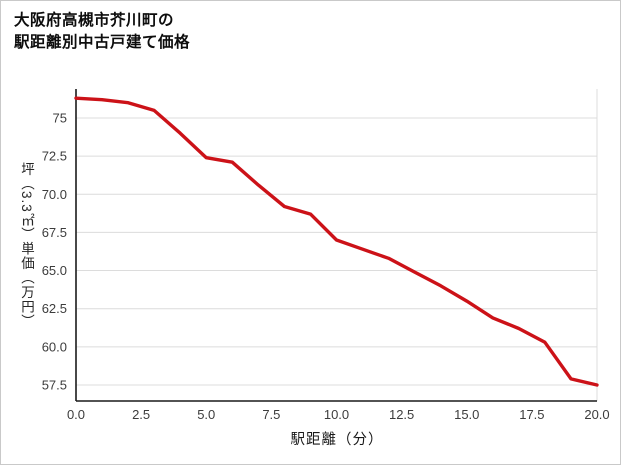 This screenshot has height=465, width=621. What do you see at coordinates (54, 156) in the screenshot?
I see `y-tick-label: 72.5` at bounding box center [54, 156].